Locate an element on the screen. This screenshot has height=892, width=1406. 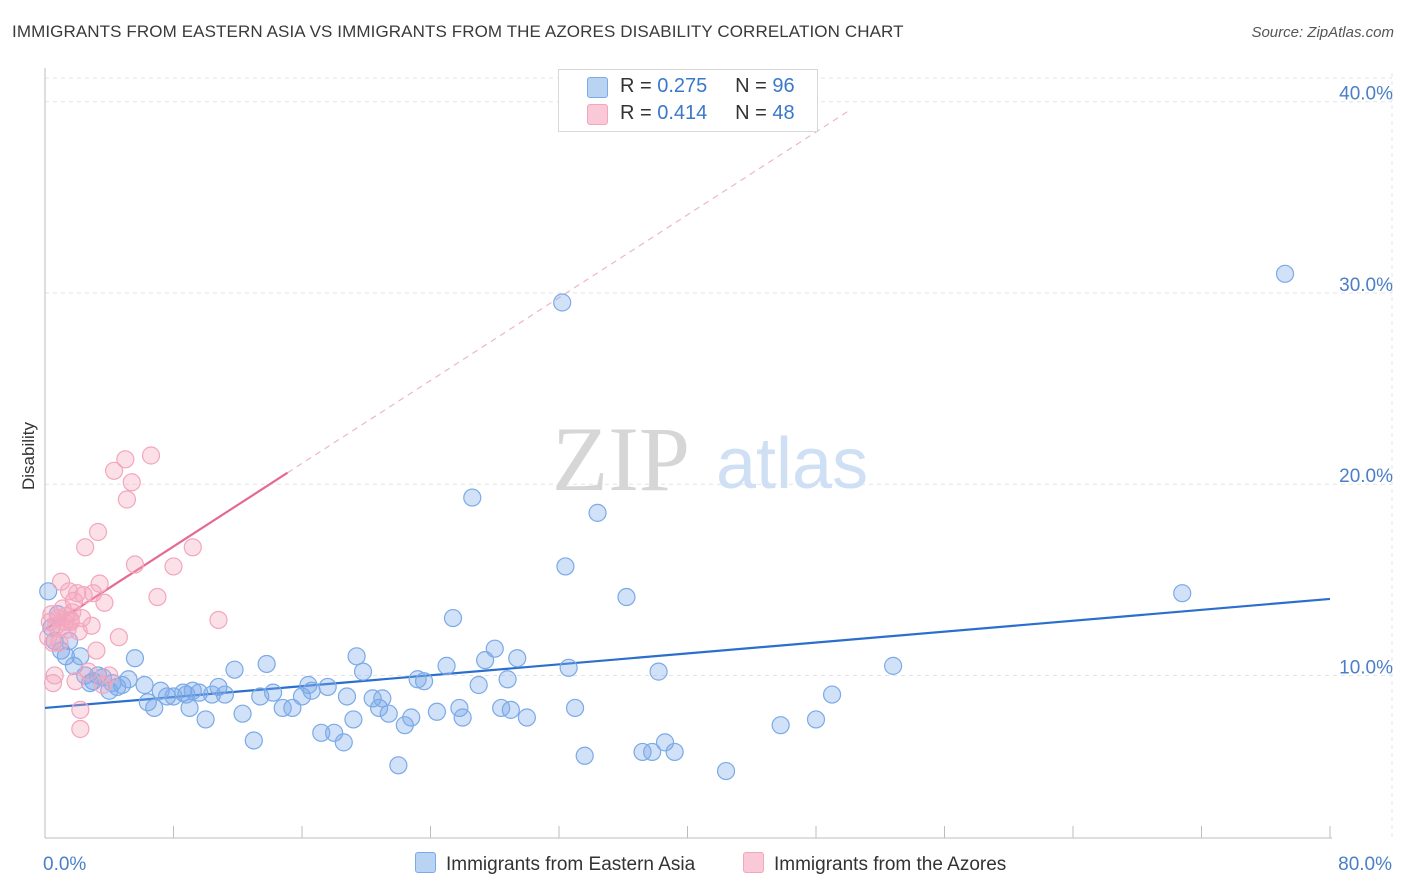
bottom-legend-label: Immigrants from the Azores is located at coordinates (890, 864).